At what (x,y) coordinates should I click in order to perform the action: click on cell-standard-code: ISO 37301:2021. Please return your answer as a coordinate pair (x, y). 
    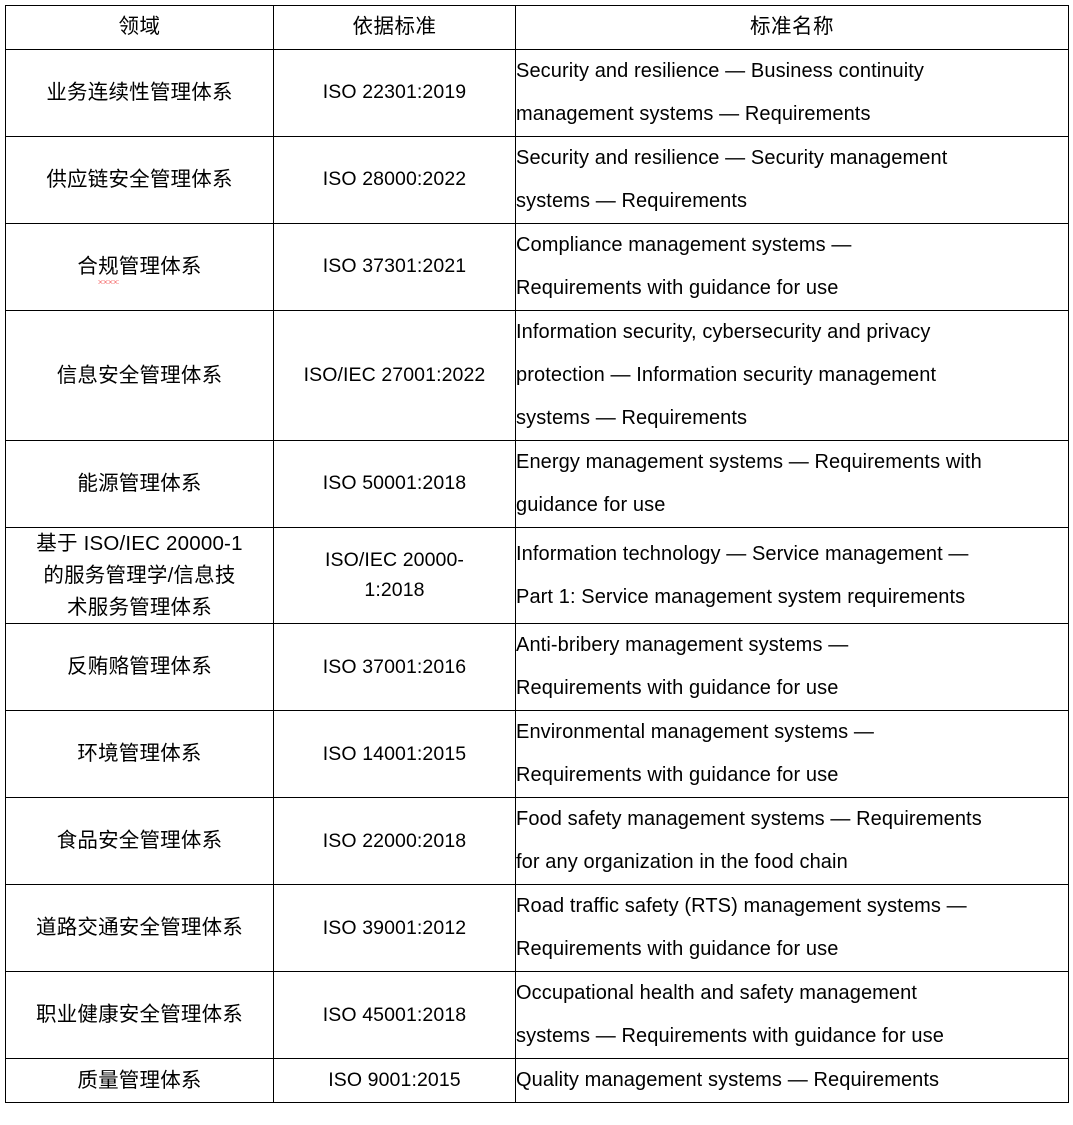
    Looking at the image, I should click on (394, 267).